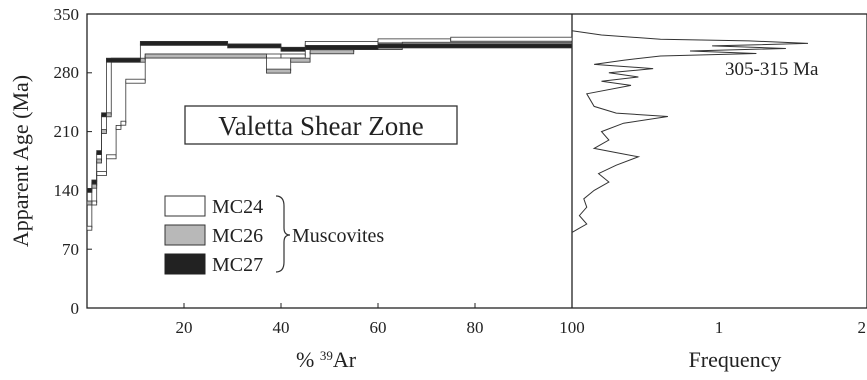 The height and width of the screenshot is (380, 867). I want to click on title-box, so click(321, 125).